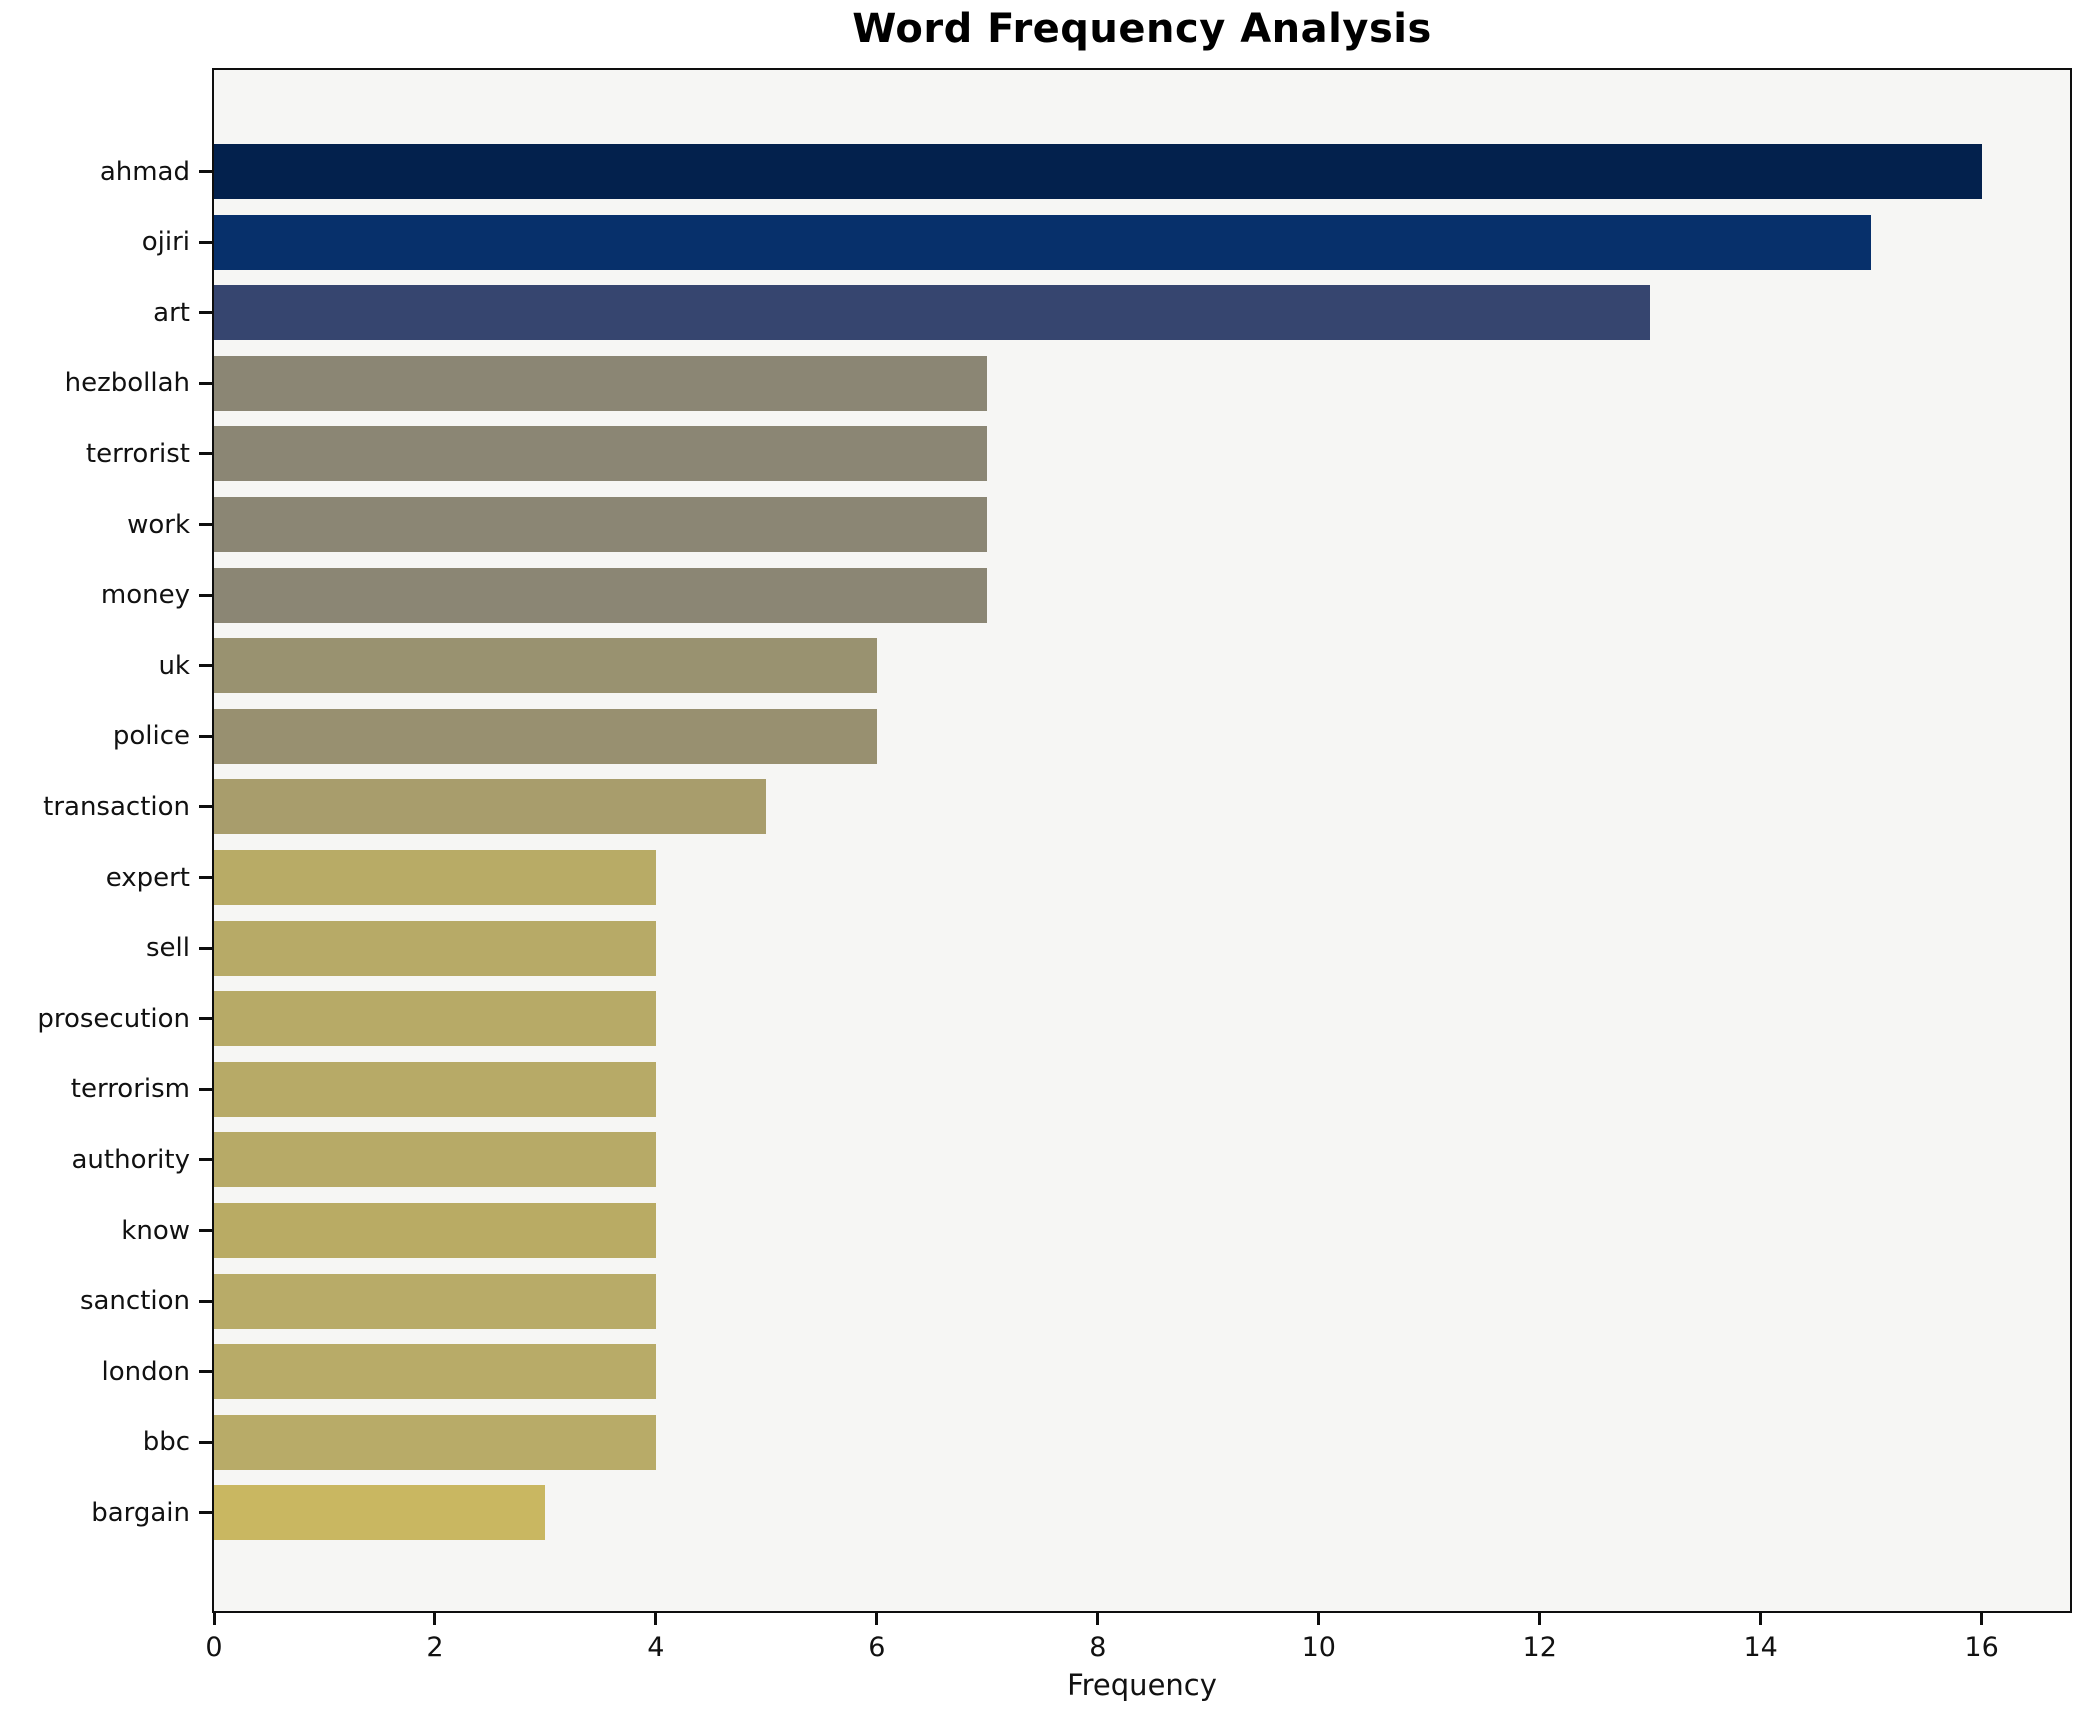 This screenshot has height=1722, width=2091. Describe the element at coordinates (151, 736) in the screenshot. I see `y-tick-label-police: police` at that location.